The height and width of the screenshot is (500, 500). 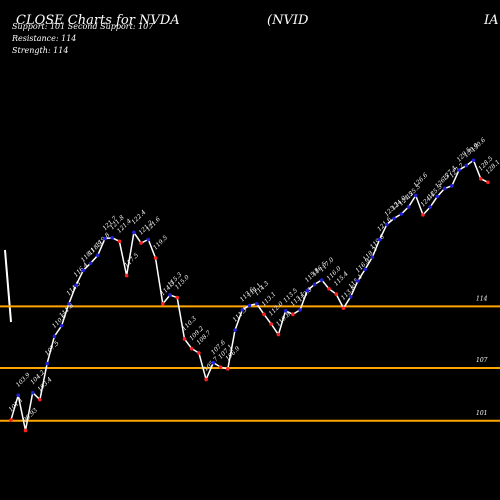 I want to click on value-label: 117.5, so click(x=131, y=260).